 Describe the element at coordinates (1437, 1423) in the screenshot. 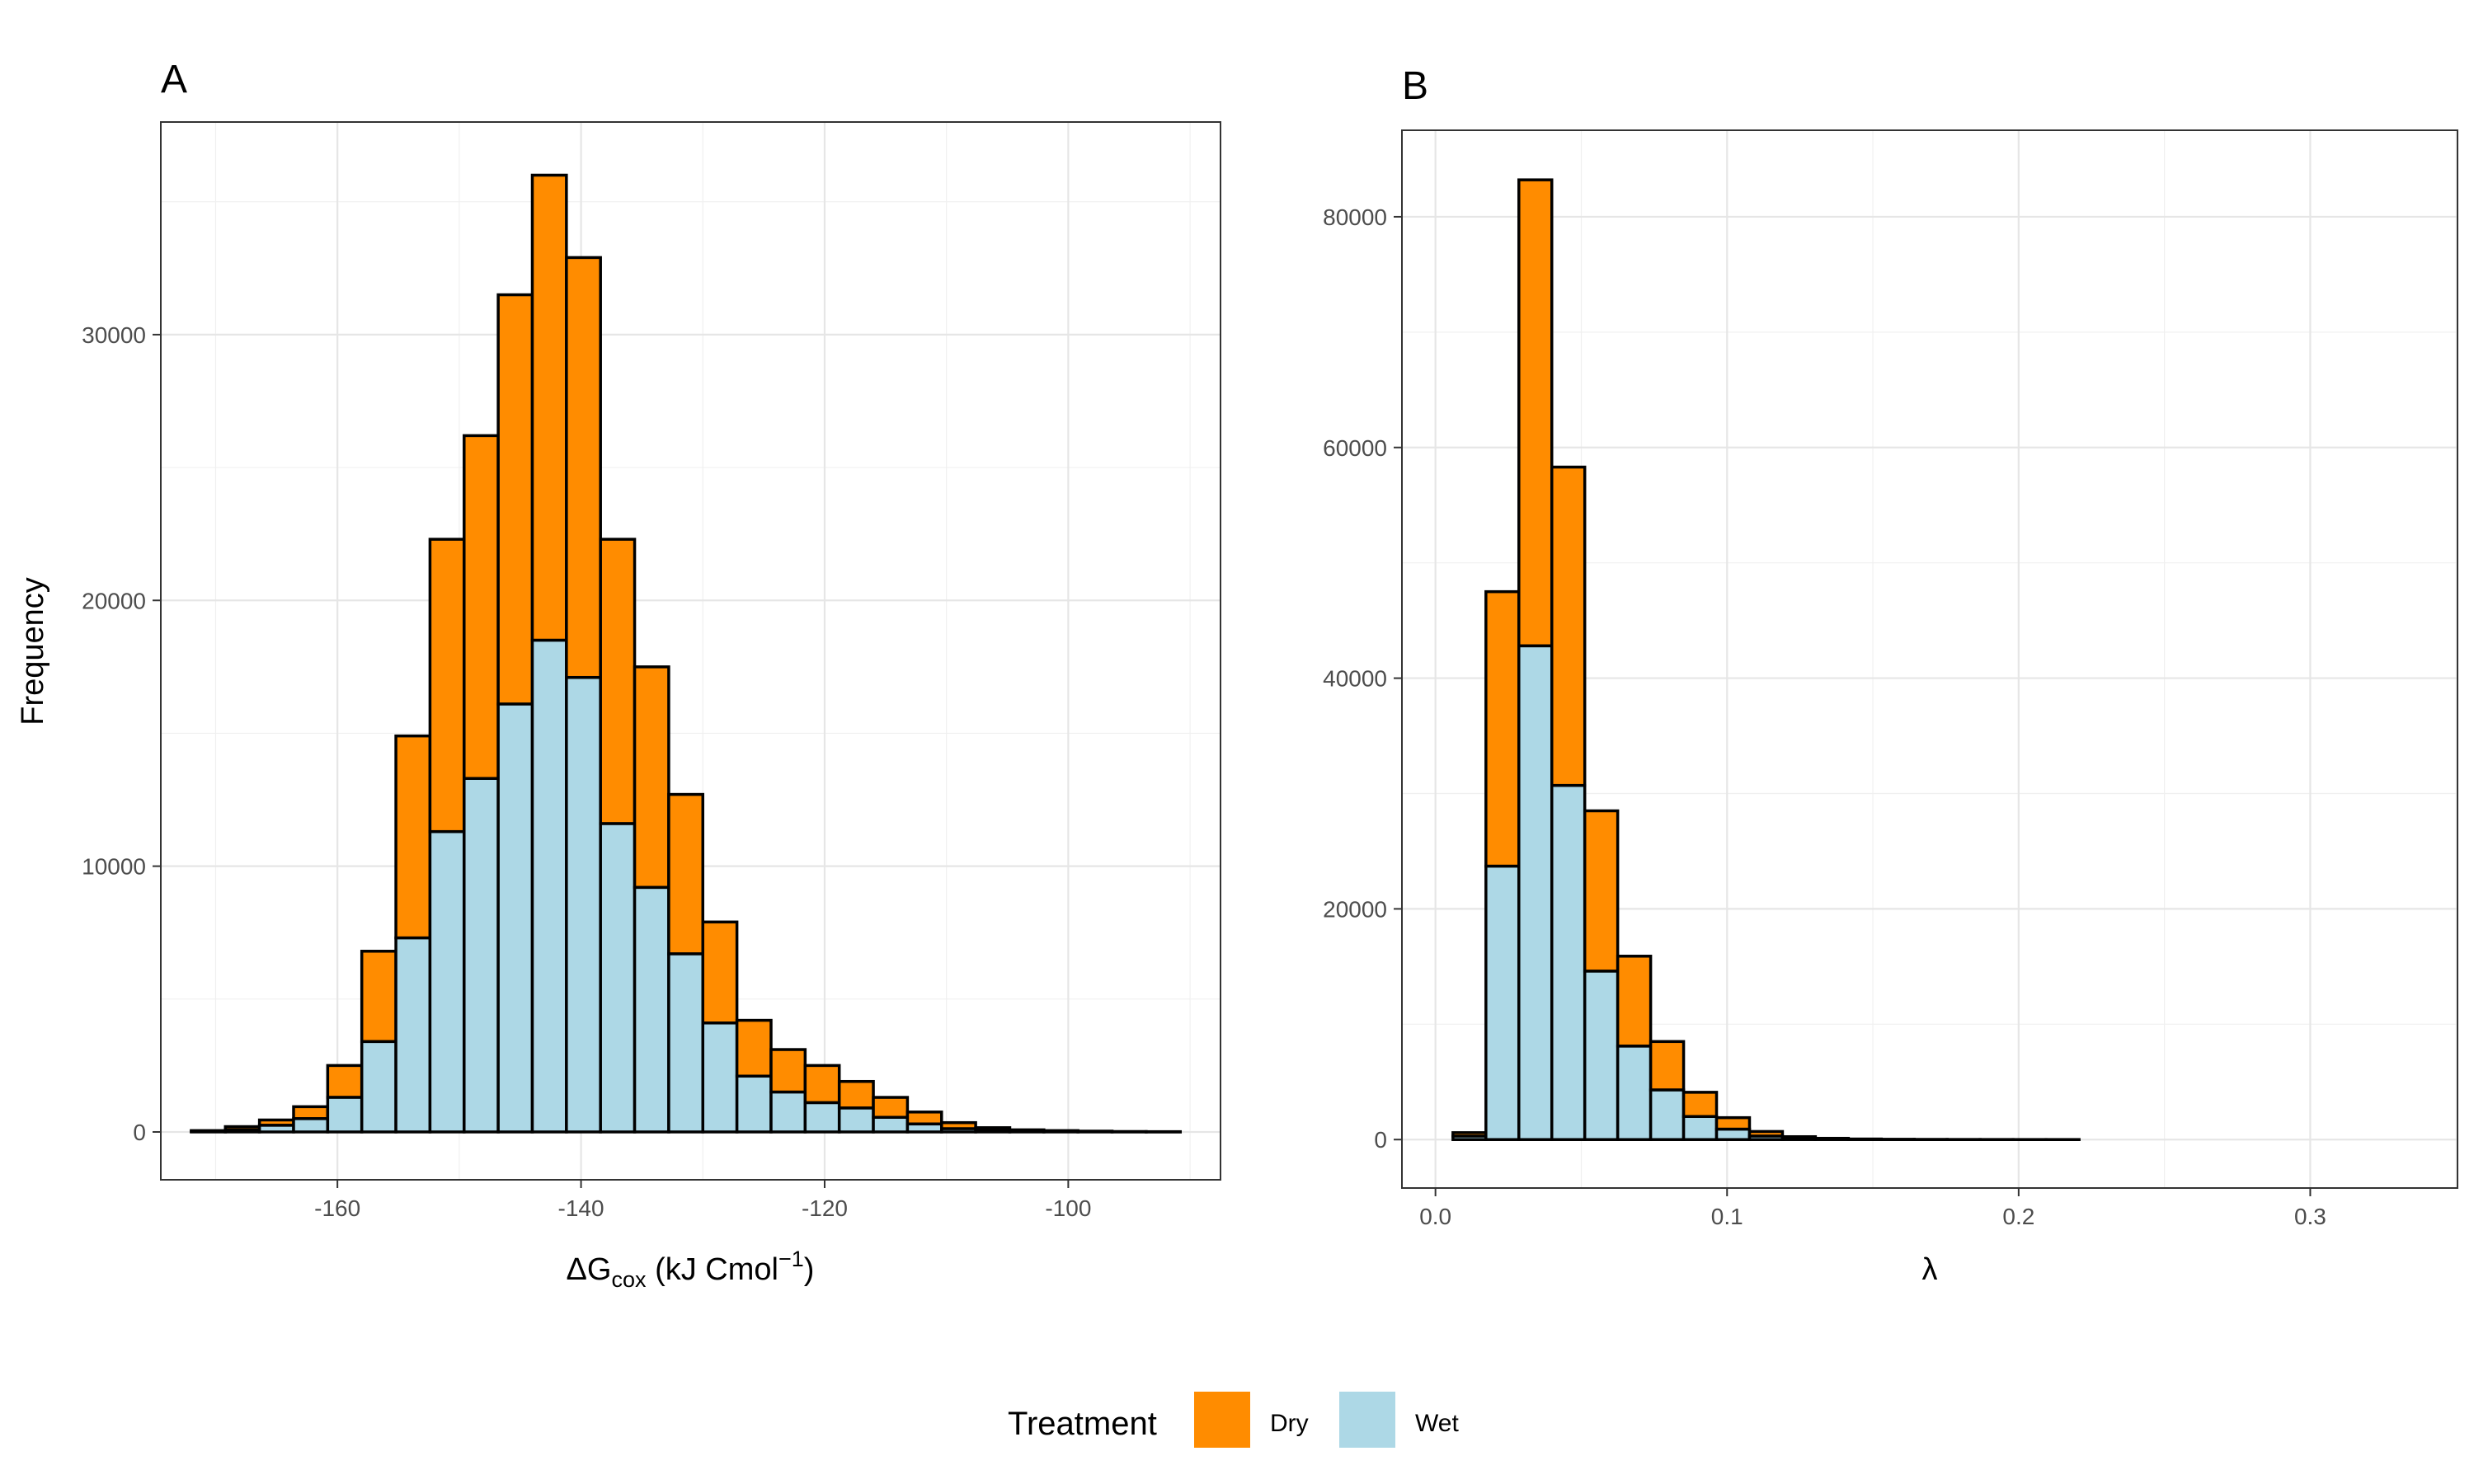

I see `legend-label-wet: Wet` at that location.